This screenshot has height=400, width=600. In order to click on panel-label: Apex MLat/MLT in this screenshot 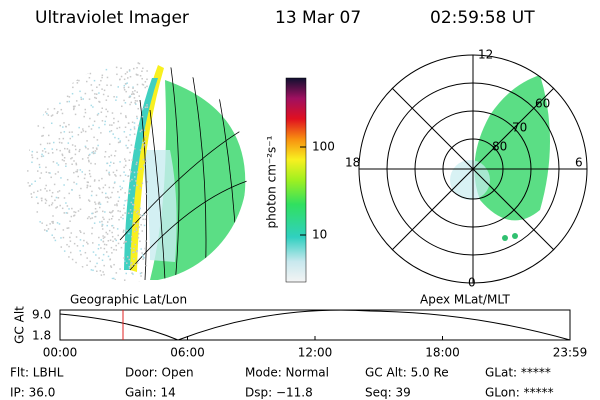, I will do `click(465, 300)`.